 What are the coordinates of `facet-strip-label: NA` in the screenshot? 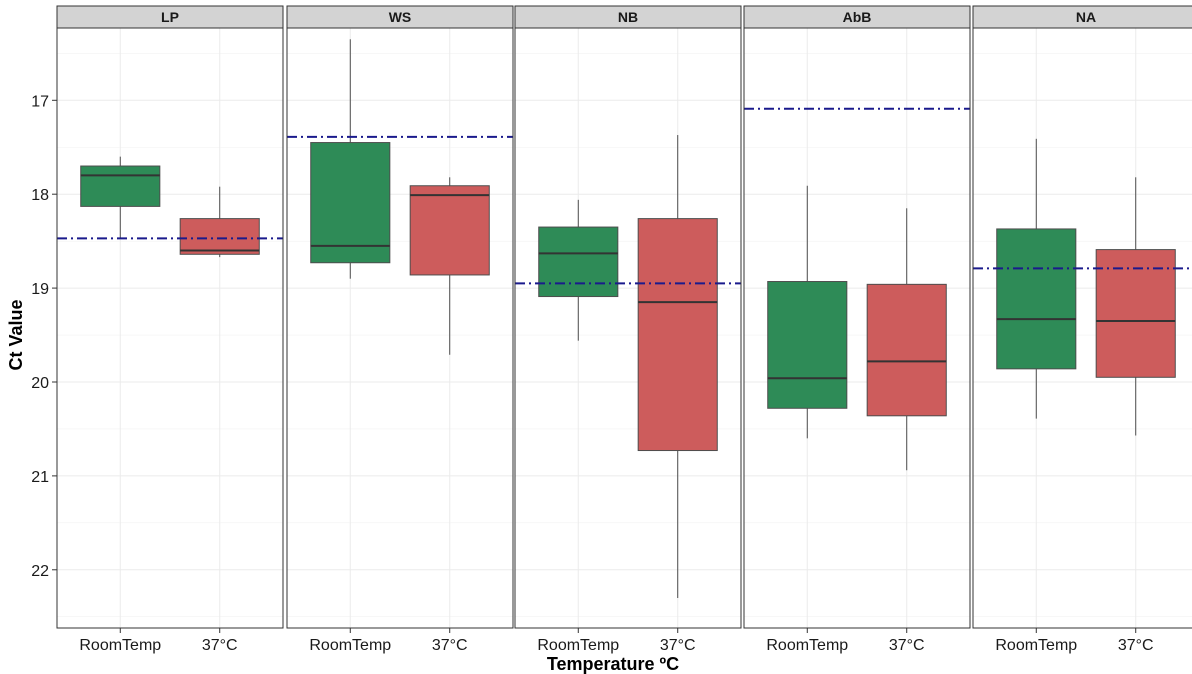 It's located at (1086, 17).